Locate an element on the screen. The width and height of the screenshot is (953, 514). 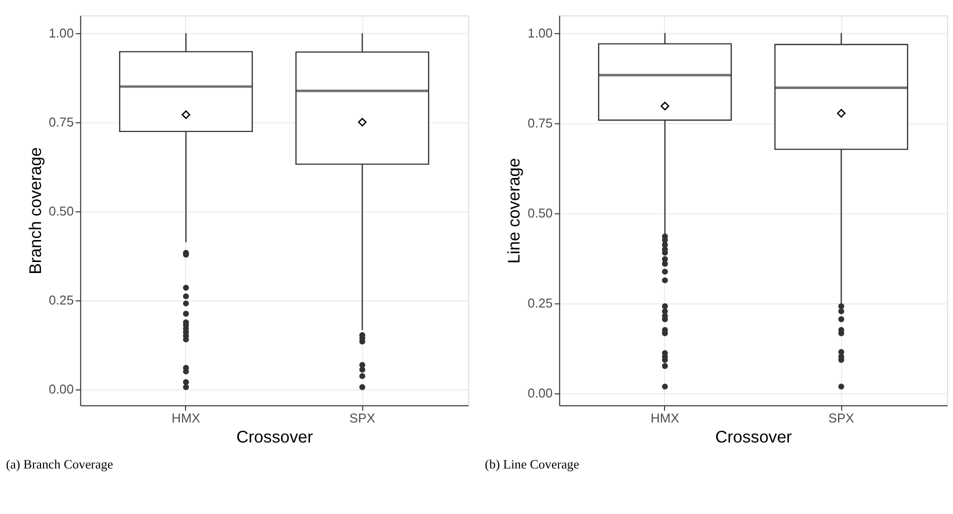
text: (b) Line Coverage is located at coordinates (532, 465).